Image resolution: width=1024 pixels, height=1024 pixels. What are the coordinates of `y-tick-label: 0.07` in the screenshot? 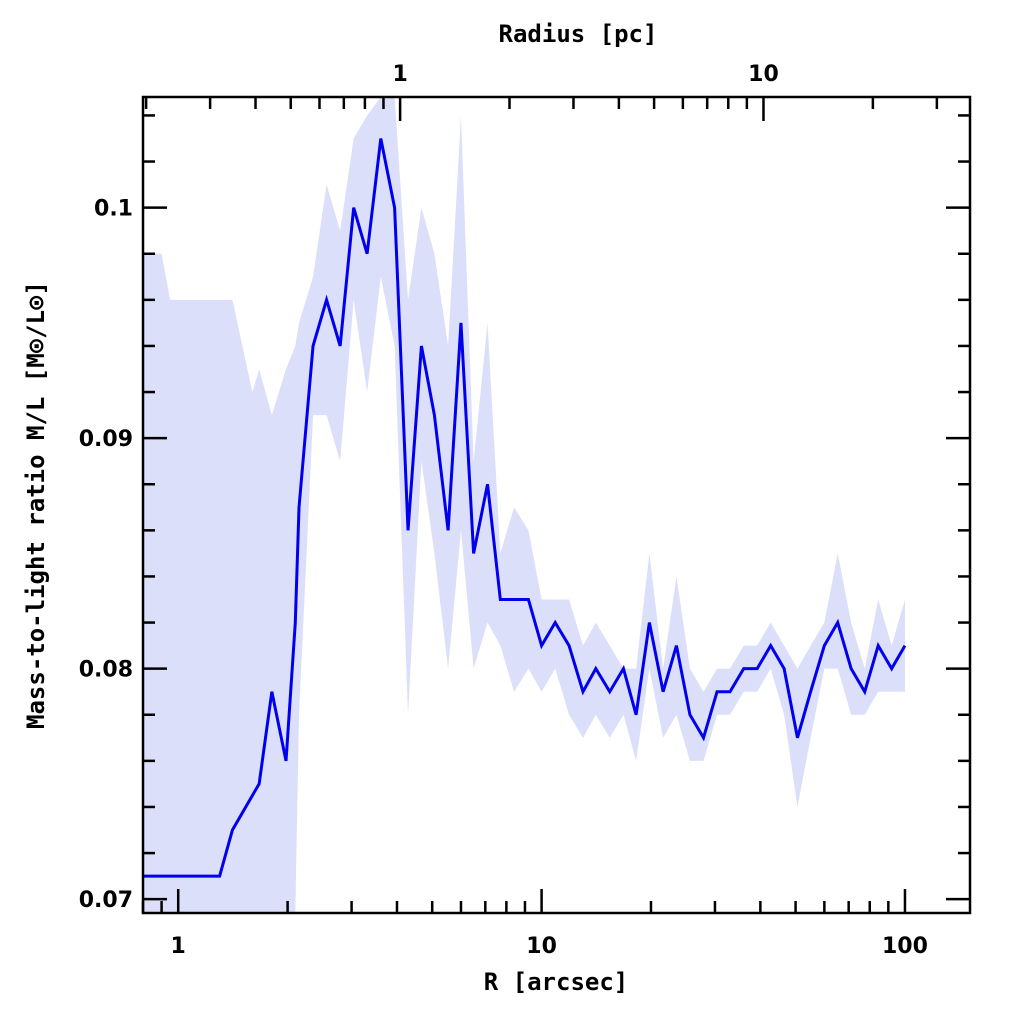 It's located at (106, 900).